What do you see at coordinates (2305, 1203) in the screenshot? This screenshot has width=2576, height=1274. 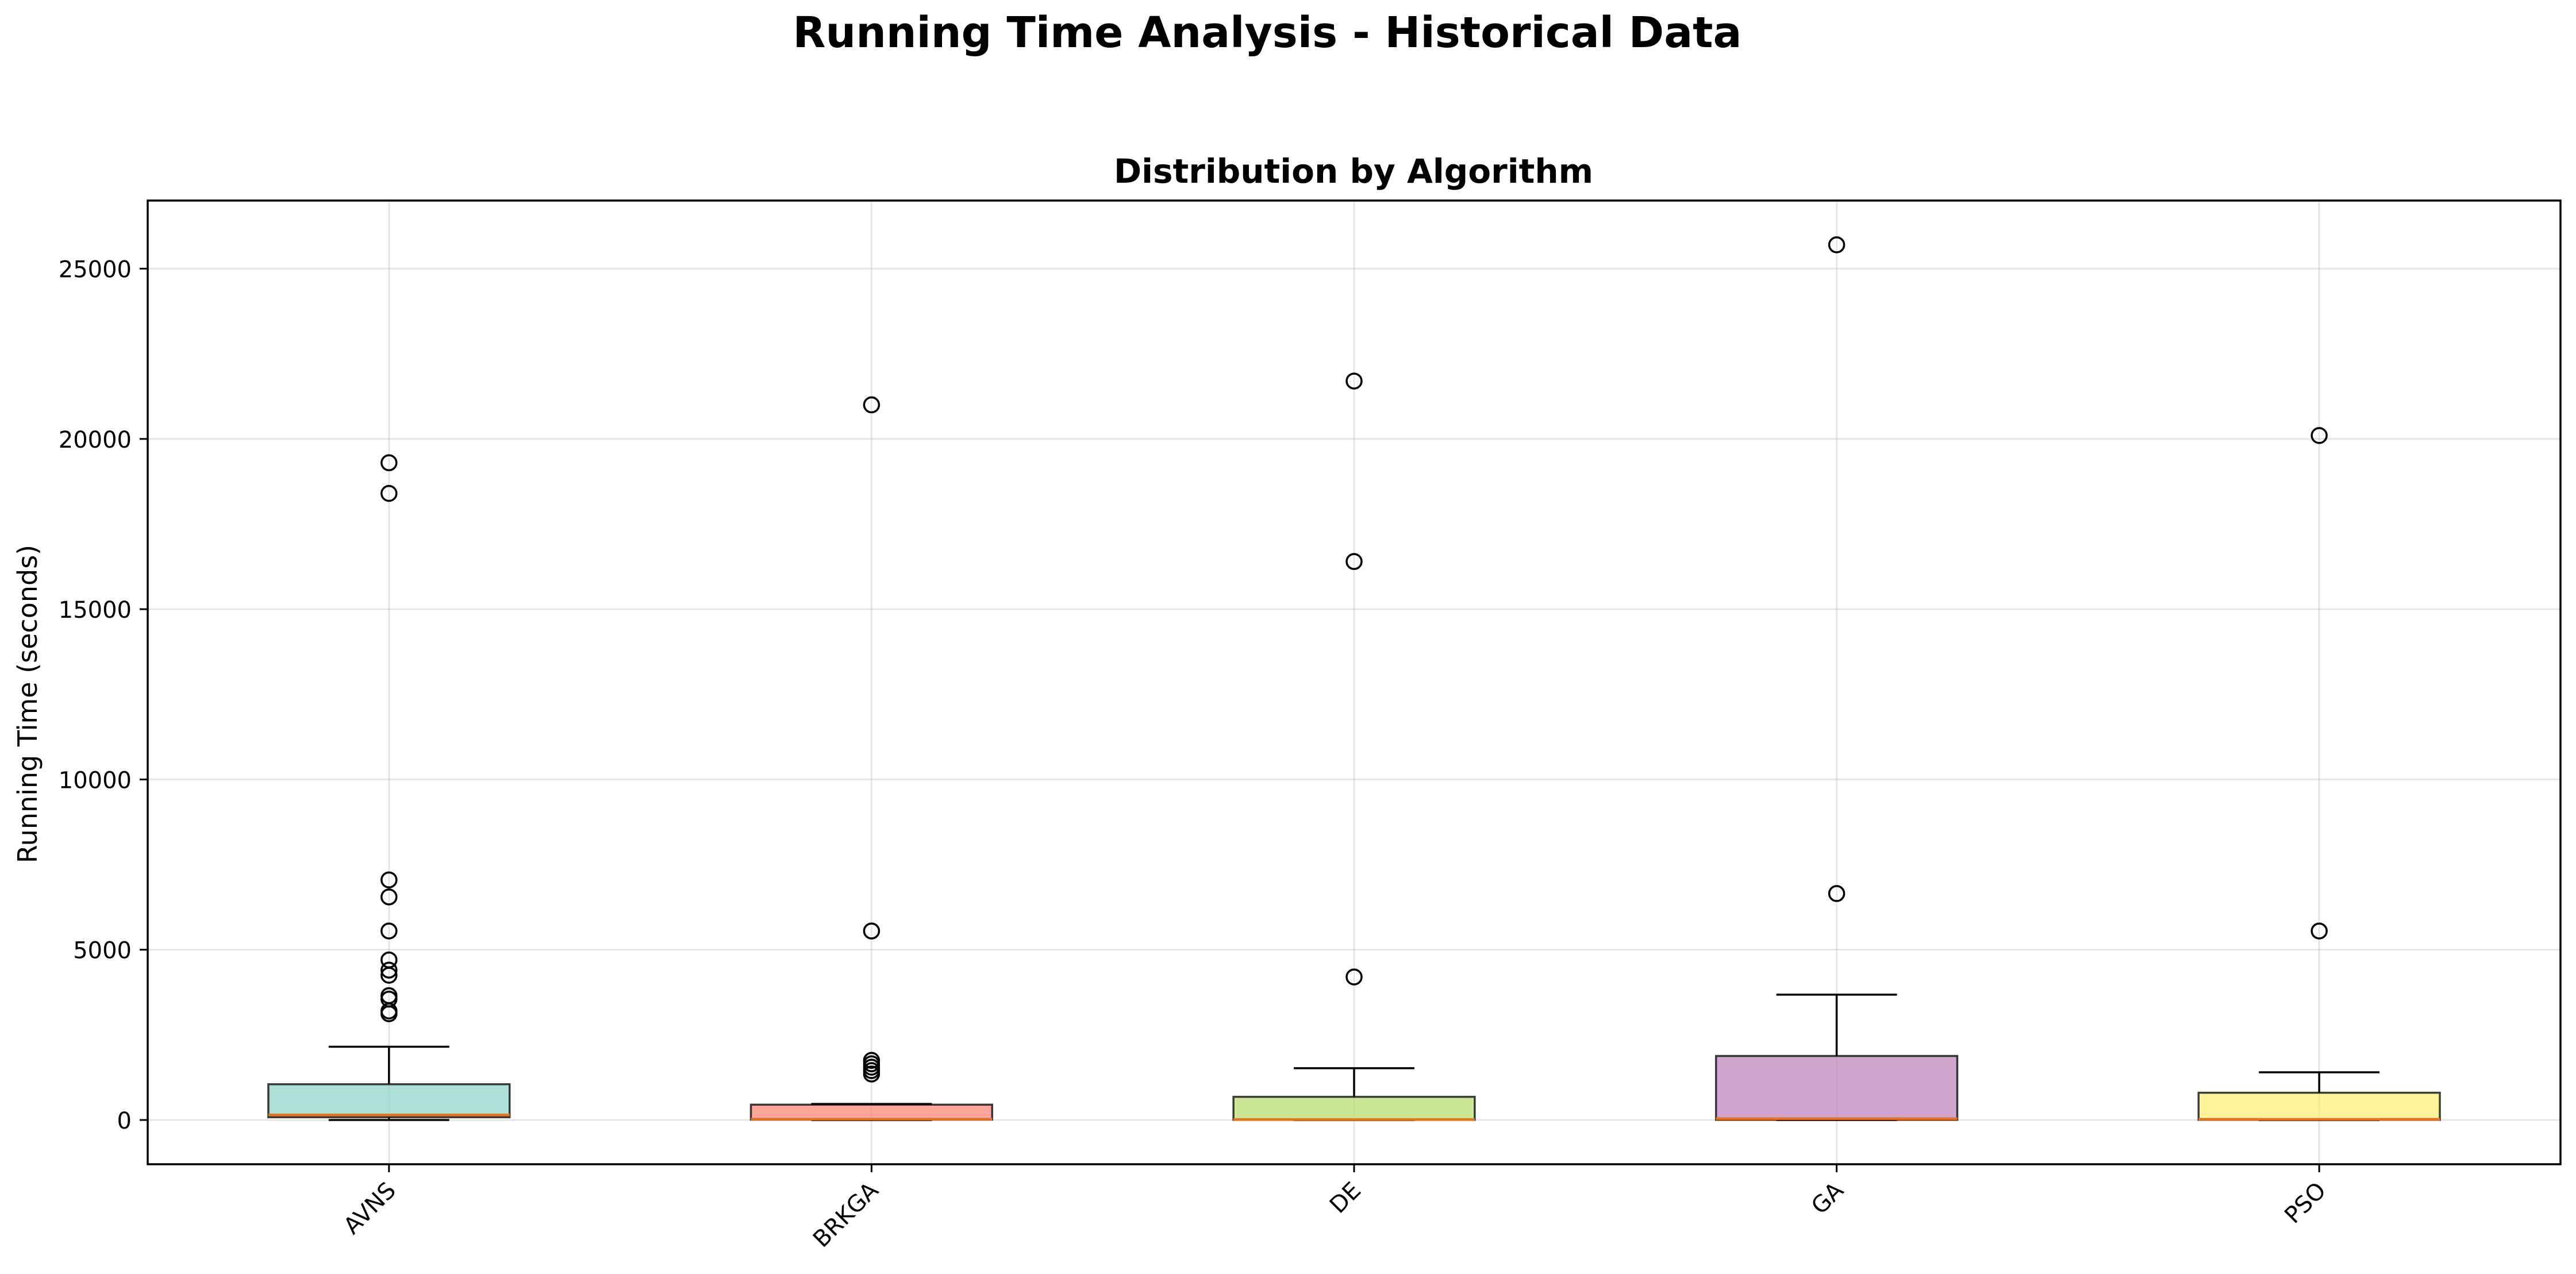 I see `x-tick-label: PSO` at bounding box center [2305, 1203].